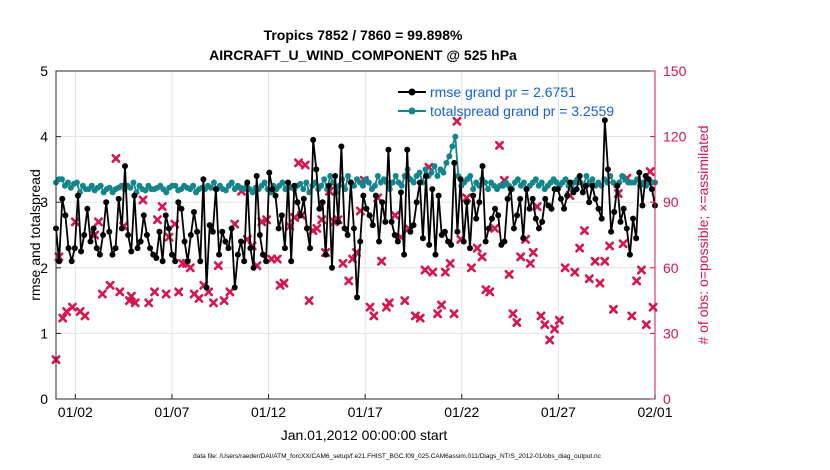  What do you see at coordinates (75, 412) in the screenshot?
I see `x-tick-label: 01/02` at bounding box center [75, 412].